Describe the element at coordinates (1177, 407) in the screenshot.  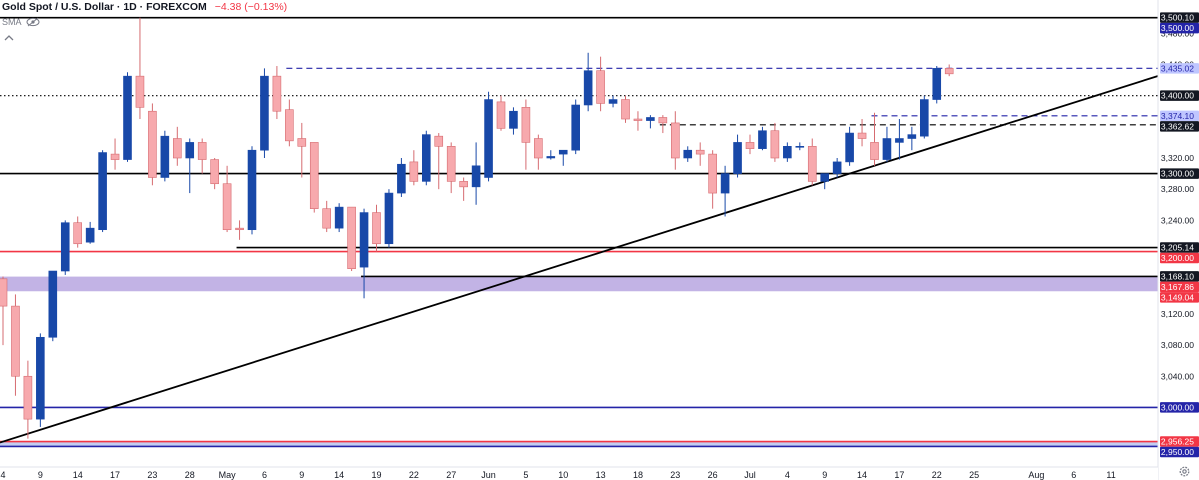
I see `price-label-text: 3,000.00` at that location.